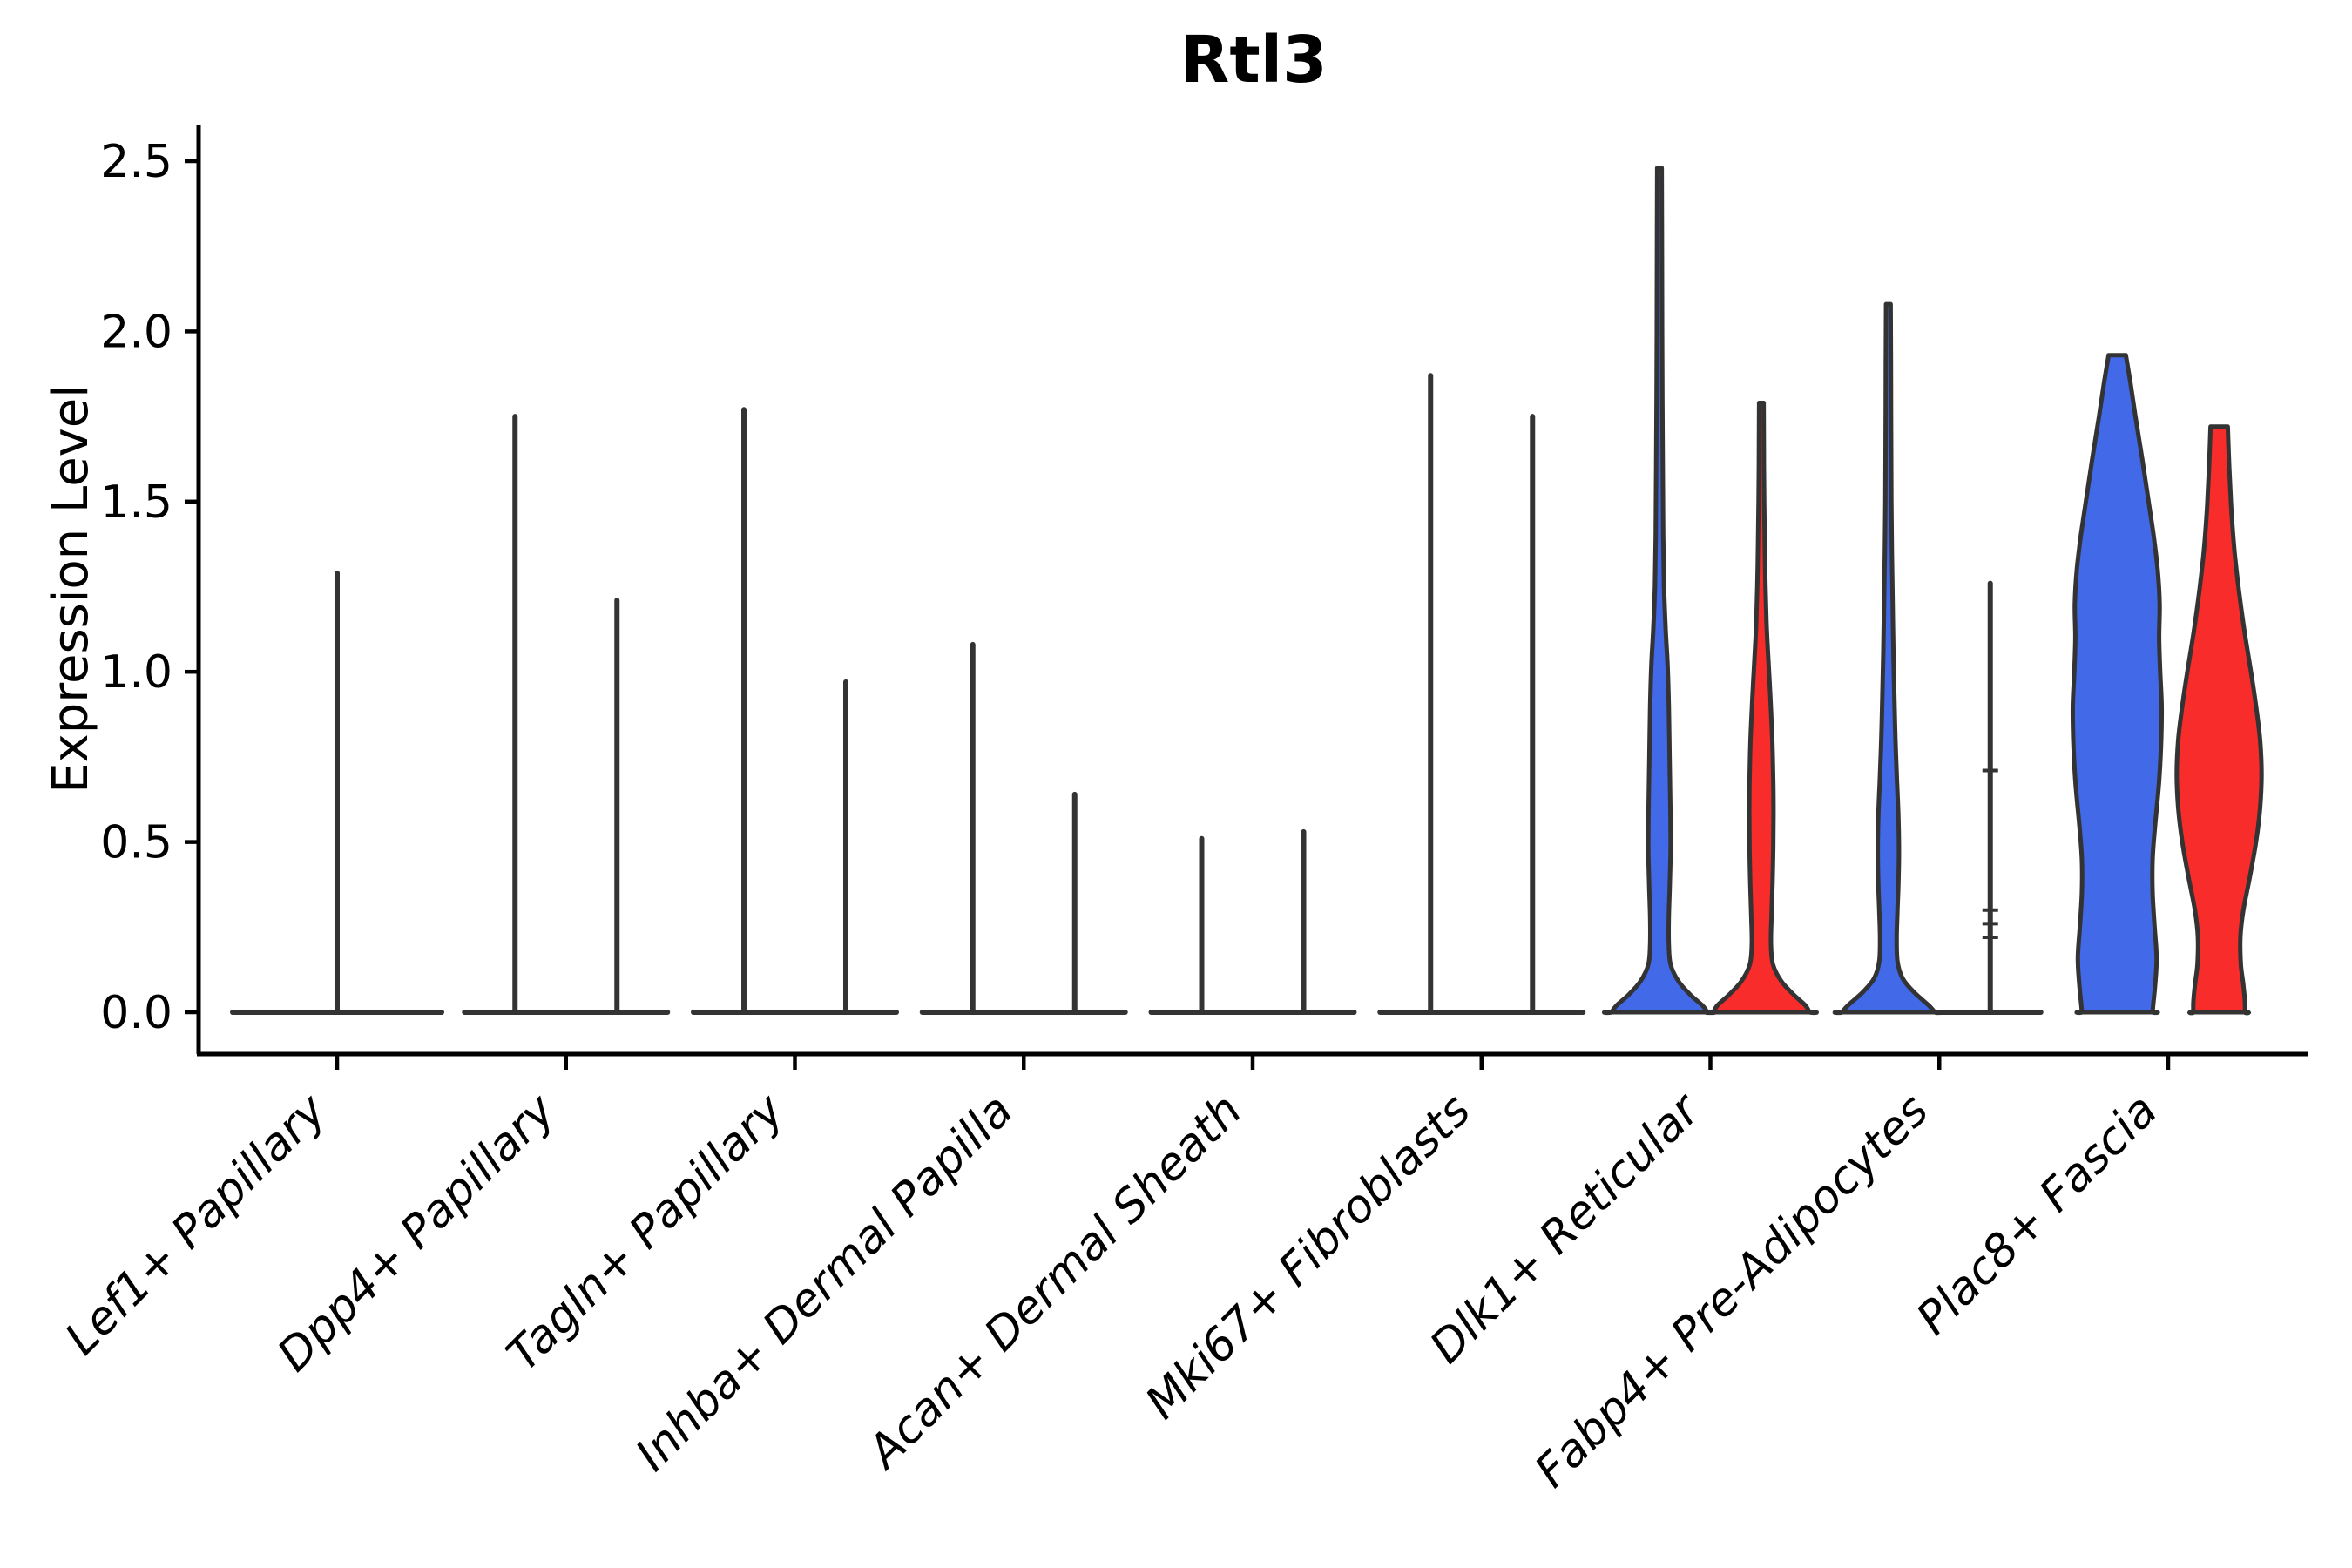  I want to click on x-axis-category-label: Inhba+ Dermal Papilla, so click(825, 1283).